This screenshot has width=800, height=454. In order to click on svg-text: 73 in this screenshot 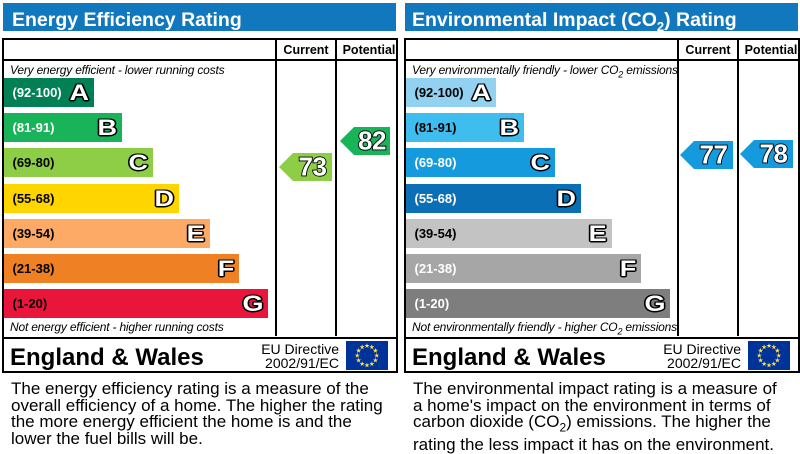, I will do `click(313, 167)`.